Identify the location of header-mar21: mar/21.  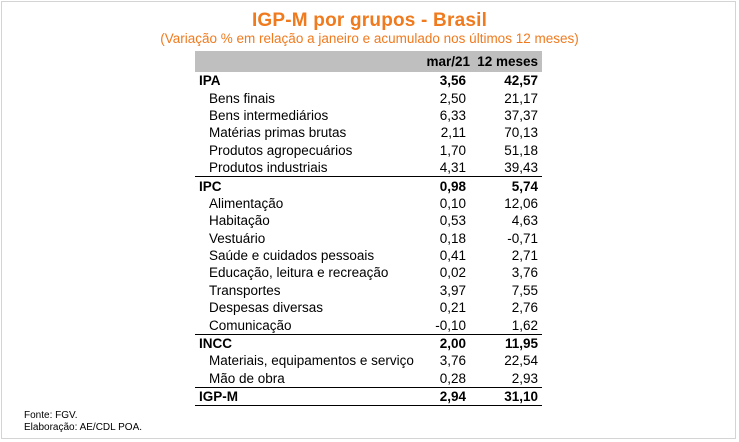
(445, 61).